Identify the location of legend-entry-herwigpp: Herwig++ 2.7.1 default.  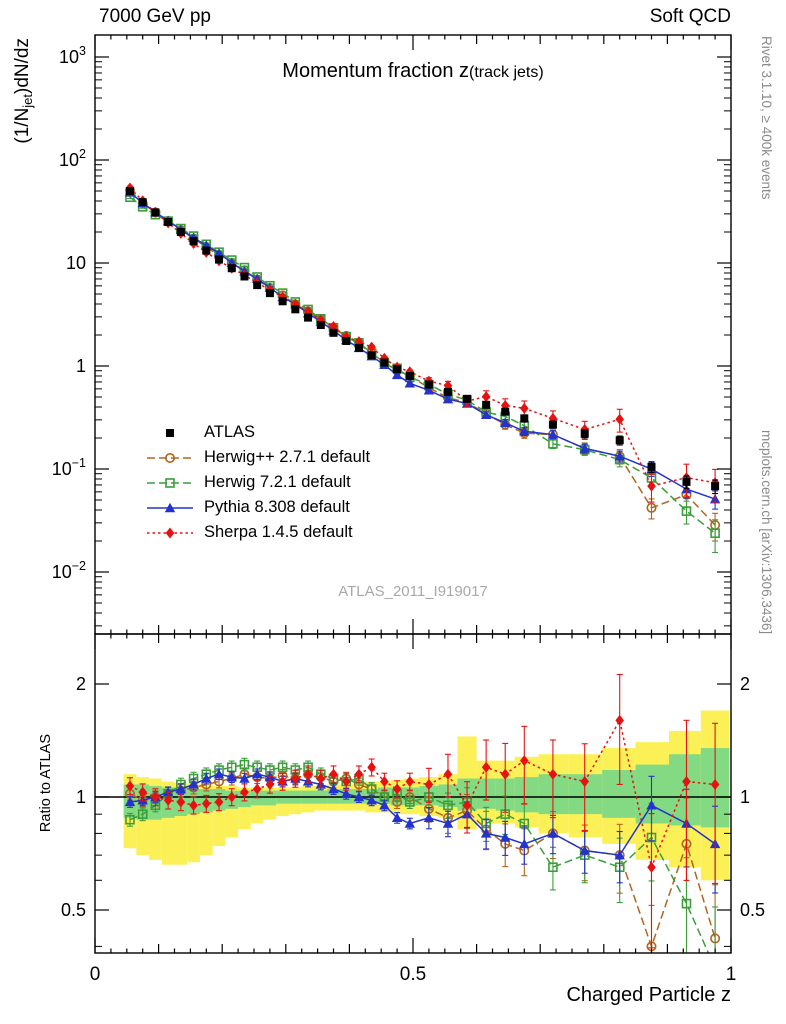
(258, 457).